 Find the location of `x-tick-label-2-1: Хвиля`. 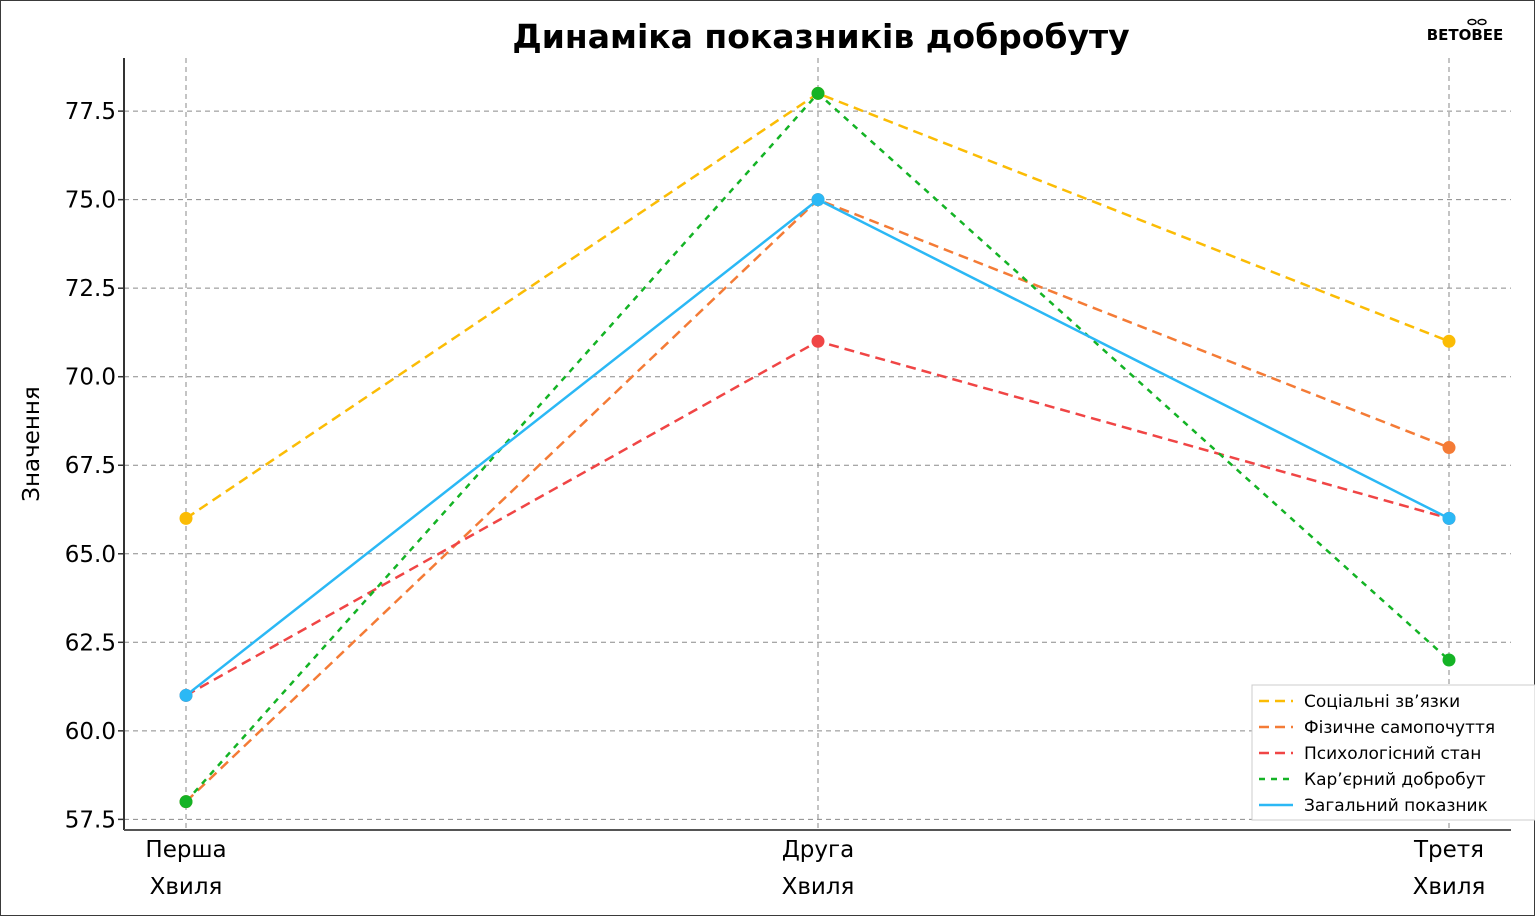

x-tick-label-2-1: Хвиля is located at coordinates (1449, 887).